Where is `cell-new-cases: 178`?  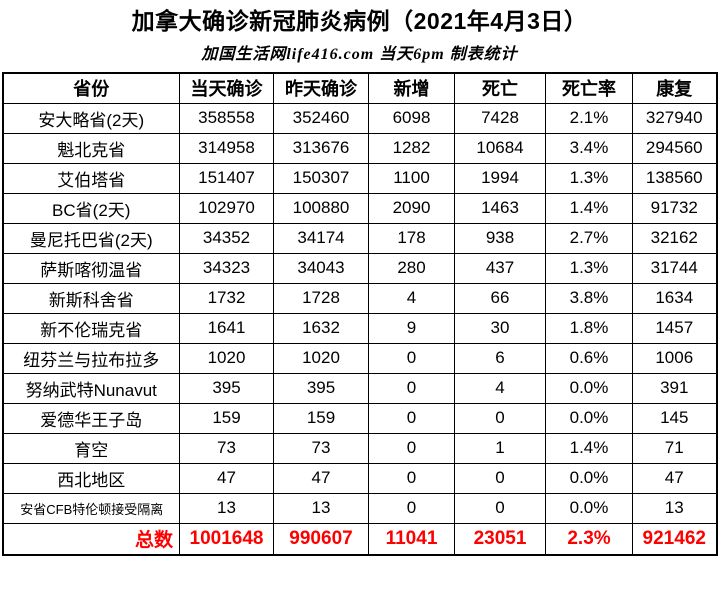 cell-new-cases: 178 is located at coordinates (411, 238).